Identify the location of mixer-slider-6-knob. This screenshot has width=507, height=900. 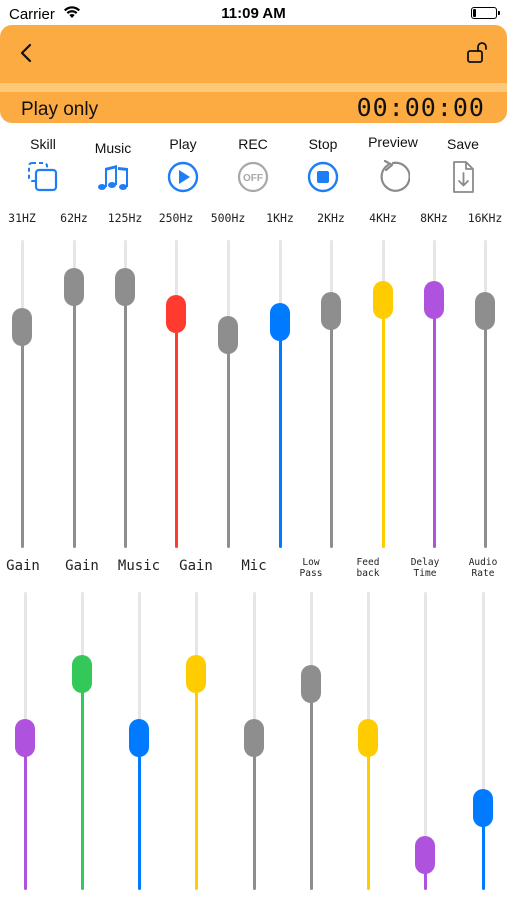
(368, 738).